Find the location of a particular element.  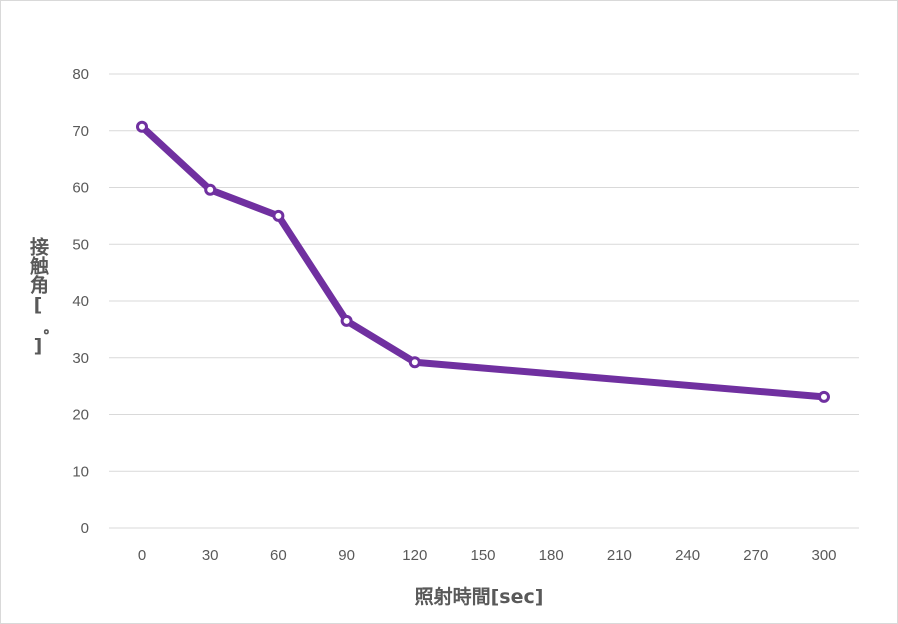

x-tick-label: 180 is located at coordinates (551, 555).